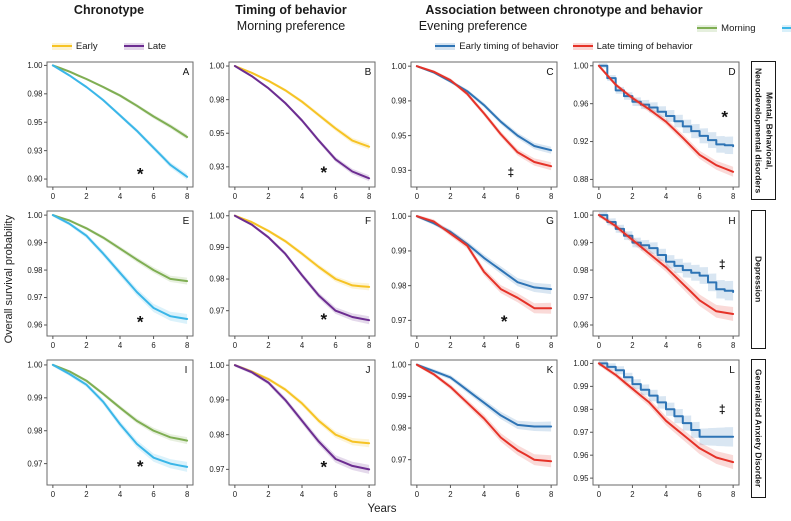 The height and width of the screenshot is (521, 791). What do you see at coordinates (473, 130) in the screenshot?
I see `survival-panel-c: 1.00 0.98 0.95 0.93 0 2 4 6 8 C ‡` at bounding box center [473, 130].